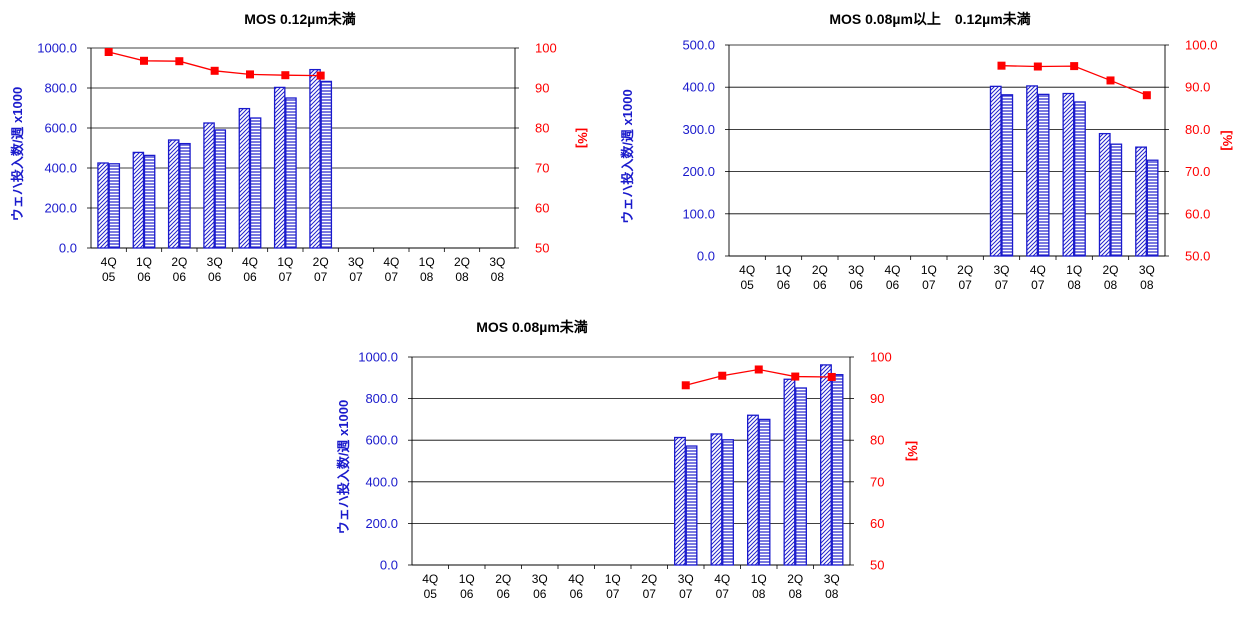 The width and height of the screenshot is (1244, 619). What do you see at coordinates (1197, 171) in the screenshot?
I see `y2-tick-label: 70.0` at bounding box center [1197, 171].